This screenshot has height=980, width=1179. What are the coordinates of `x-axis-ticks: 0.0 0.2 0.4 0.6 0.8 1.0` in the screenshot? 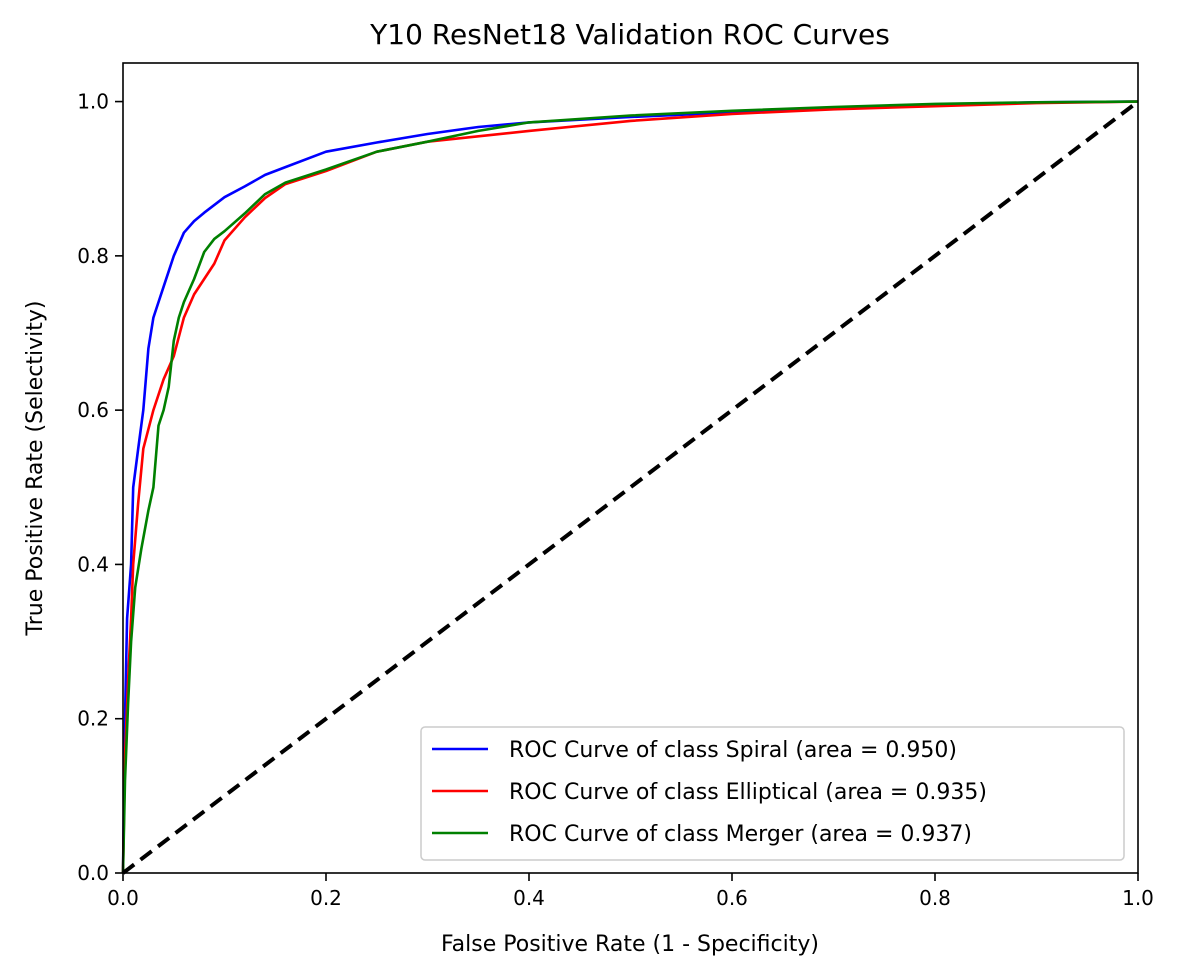 It's located at (630, 891).